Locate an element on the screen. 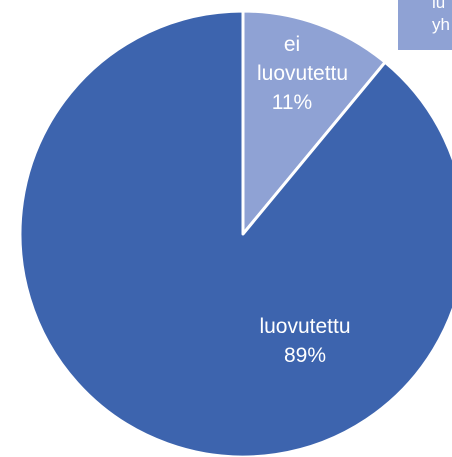  value-label: 89% is located at coordinates (305, 355).